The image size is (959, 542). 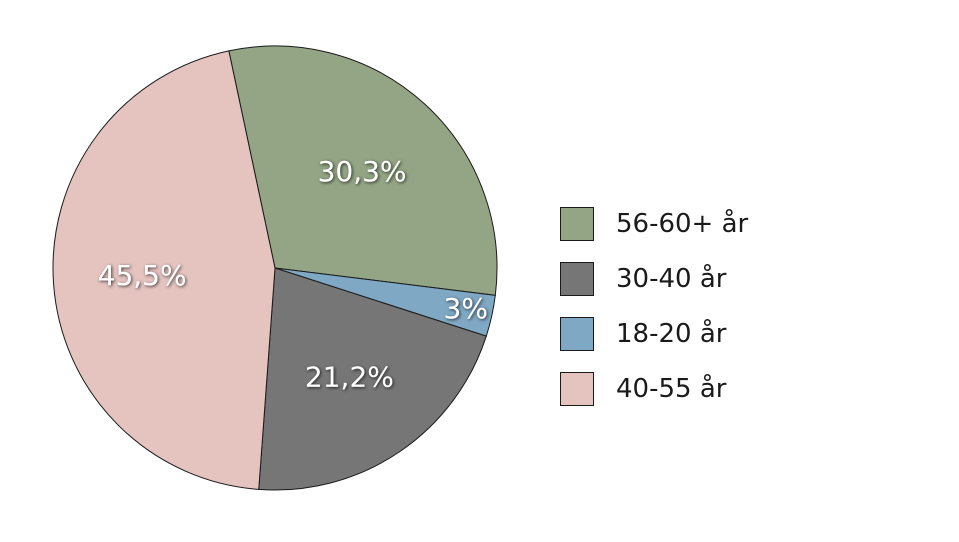 I want to click on data-label-18-20-ar: 3%, so click(x=466, y=308).